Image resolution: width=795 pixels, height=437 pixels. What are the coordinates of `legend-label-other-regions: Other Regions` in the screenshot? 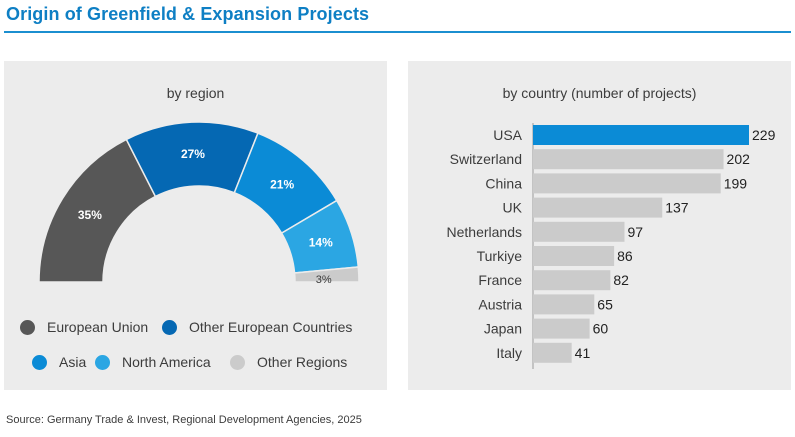 It's located at (302, 362).